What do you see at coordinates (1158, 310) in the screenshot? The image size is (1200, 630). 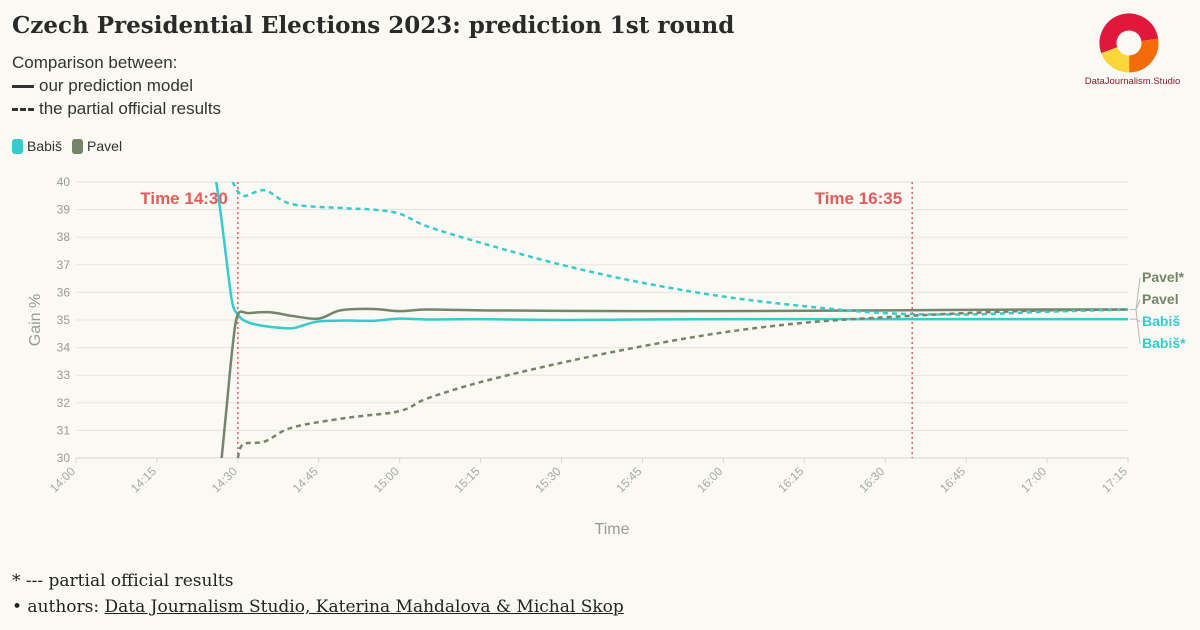 I see `series-end-labels: Pavel* Pavel Babiš Babiš*` at bounding box center [1158, 310].